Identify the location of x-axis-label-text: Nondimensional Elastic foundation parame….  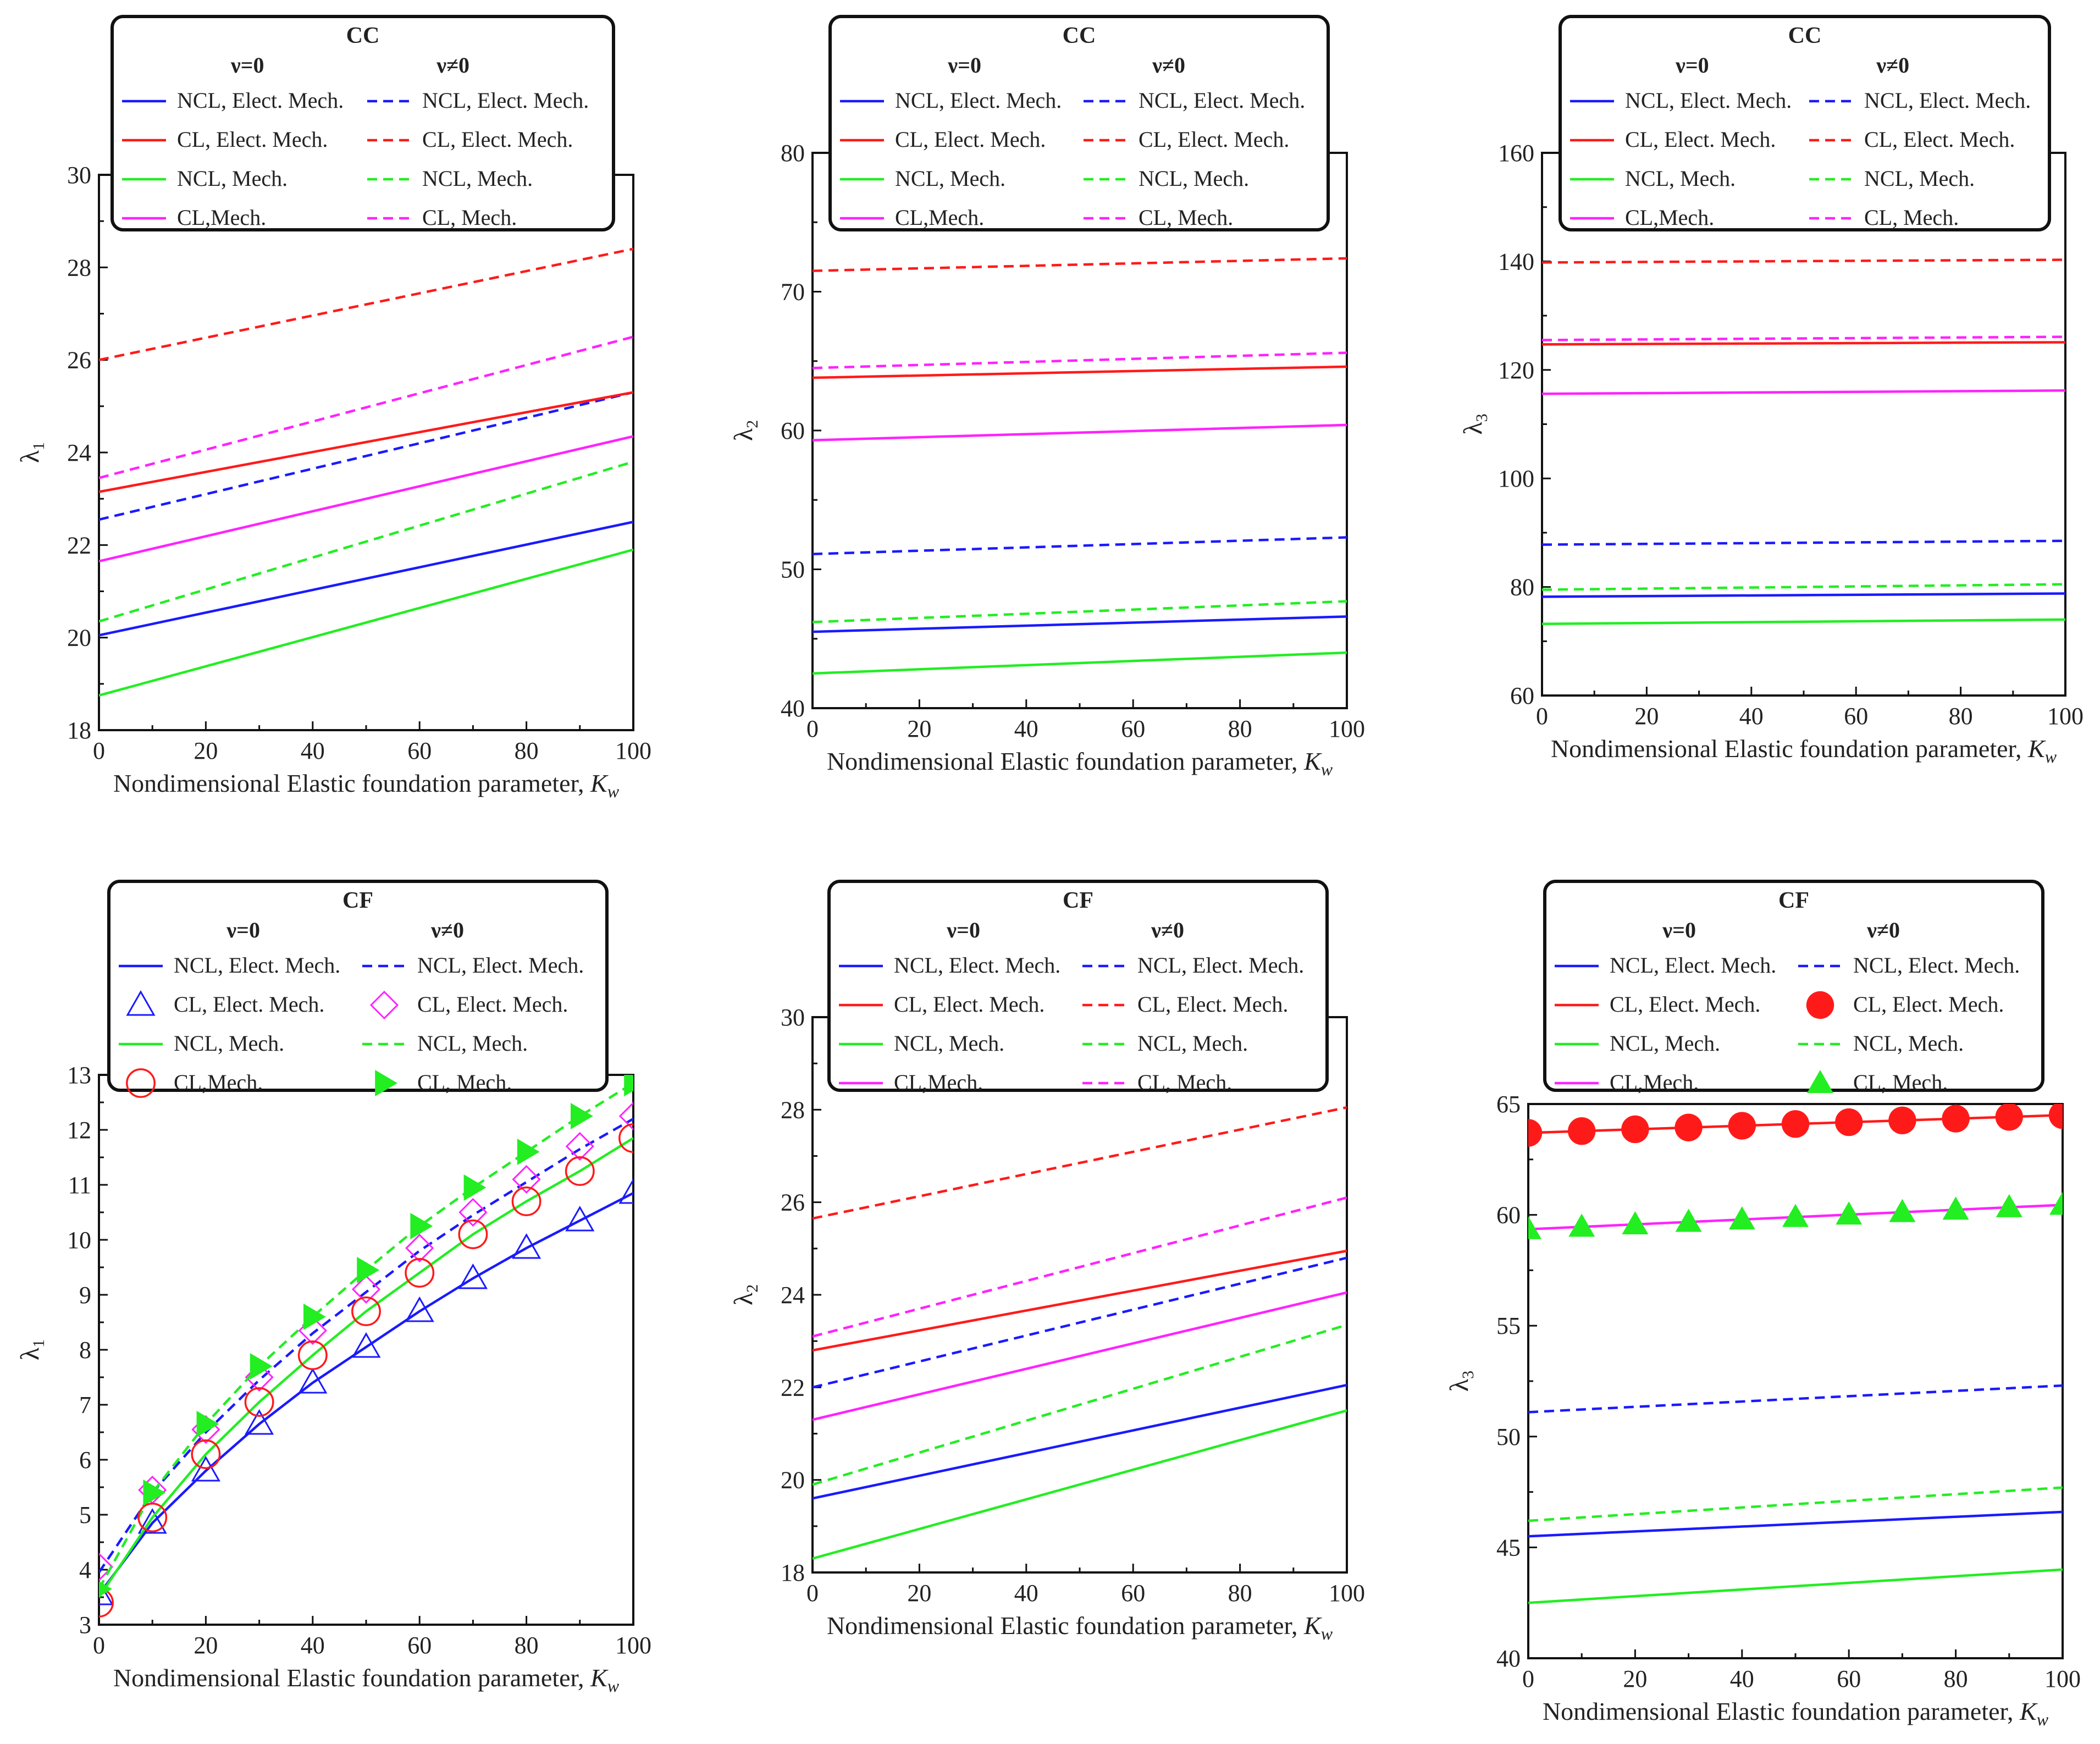
(1789, 749).